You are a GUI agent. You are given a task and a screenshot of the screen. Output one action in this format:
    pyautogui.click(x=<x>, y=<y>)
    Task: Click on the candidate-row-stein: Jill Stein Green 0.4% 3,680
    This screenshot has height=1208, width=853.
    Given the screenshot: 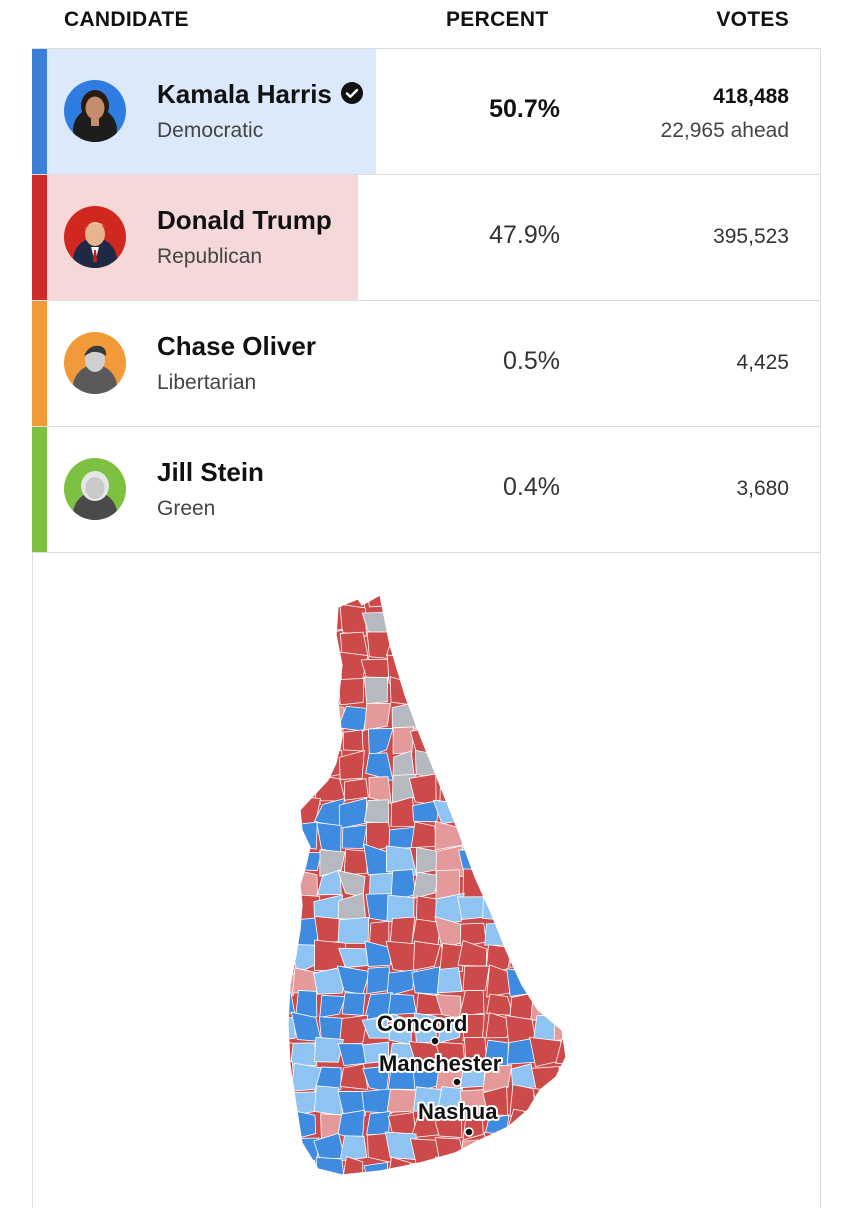 What is the action you would take?
    pyautogui.click(x=426, y=489)
    